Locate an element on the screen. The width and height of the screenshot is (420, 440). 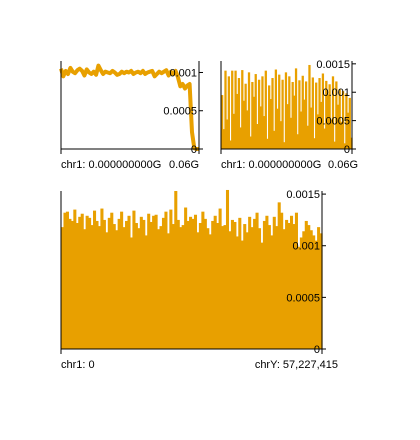
y-tick-label-2: 0 is located at coordinates (194, 150).